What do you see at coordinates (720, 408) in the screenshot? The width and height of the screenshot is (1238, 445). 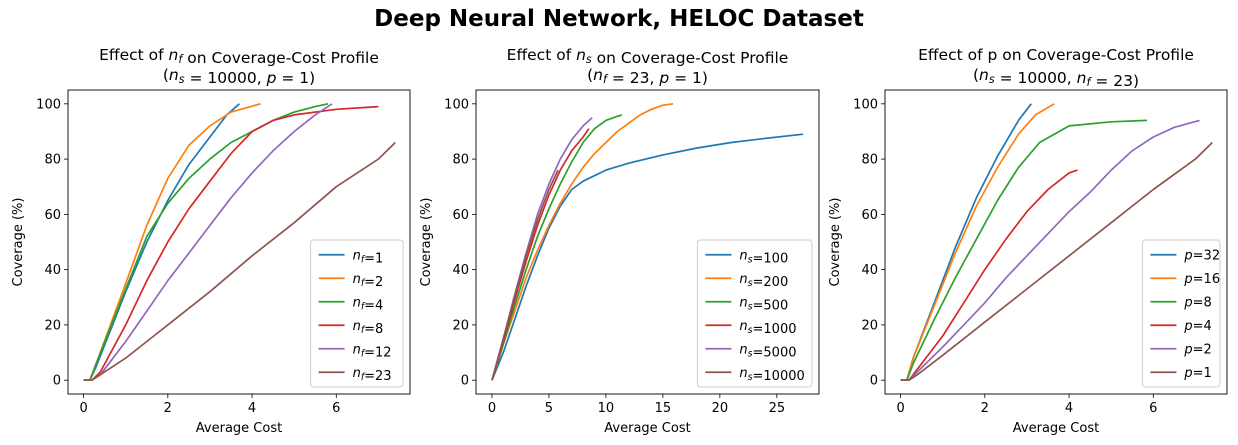 I see `x-tick-label: 20` at bounding box center [720, 408].